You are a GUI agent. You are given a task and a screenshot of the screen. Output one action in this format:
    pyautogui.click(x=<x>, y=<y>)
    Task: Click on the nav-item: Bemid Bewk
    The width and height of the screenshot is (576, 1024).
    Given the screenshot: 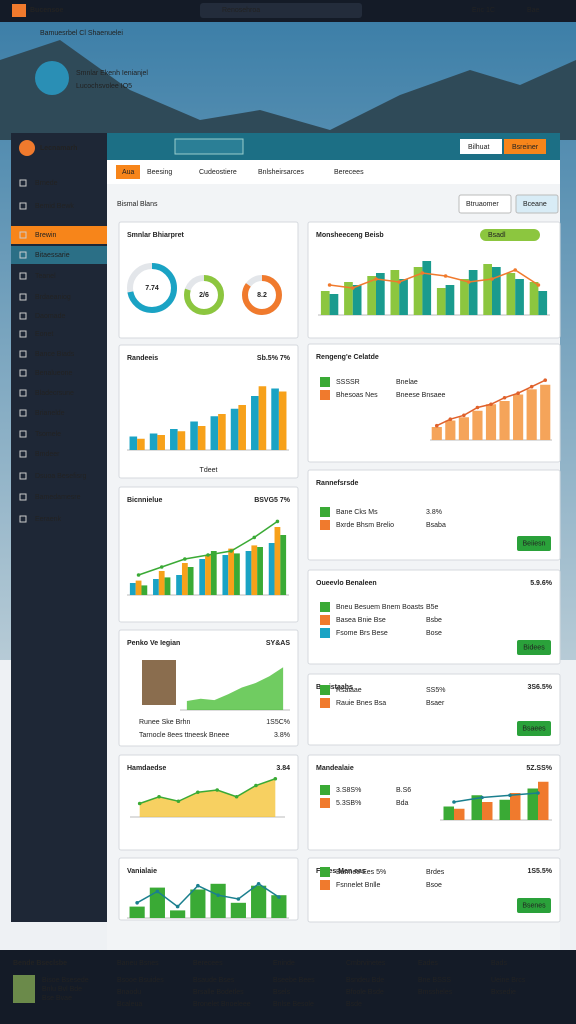 What is the action you would take?
    pyautogui.click(x=54, y=206)
    